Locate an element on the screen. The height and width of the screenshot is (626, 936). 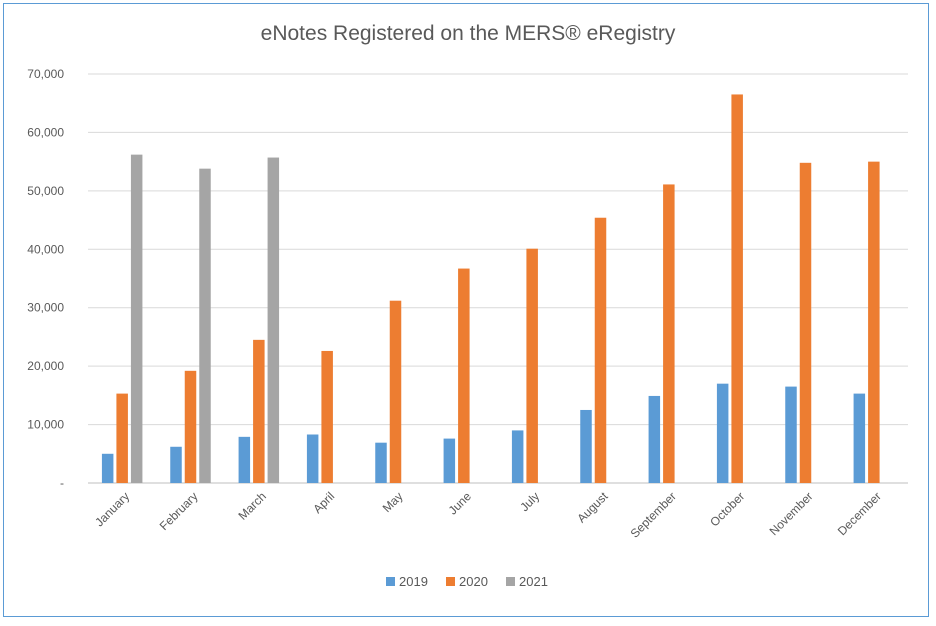
x-tick-label: October is located at coordinates (727, 509).